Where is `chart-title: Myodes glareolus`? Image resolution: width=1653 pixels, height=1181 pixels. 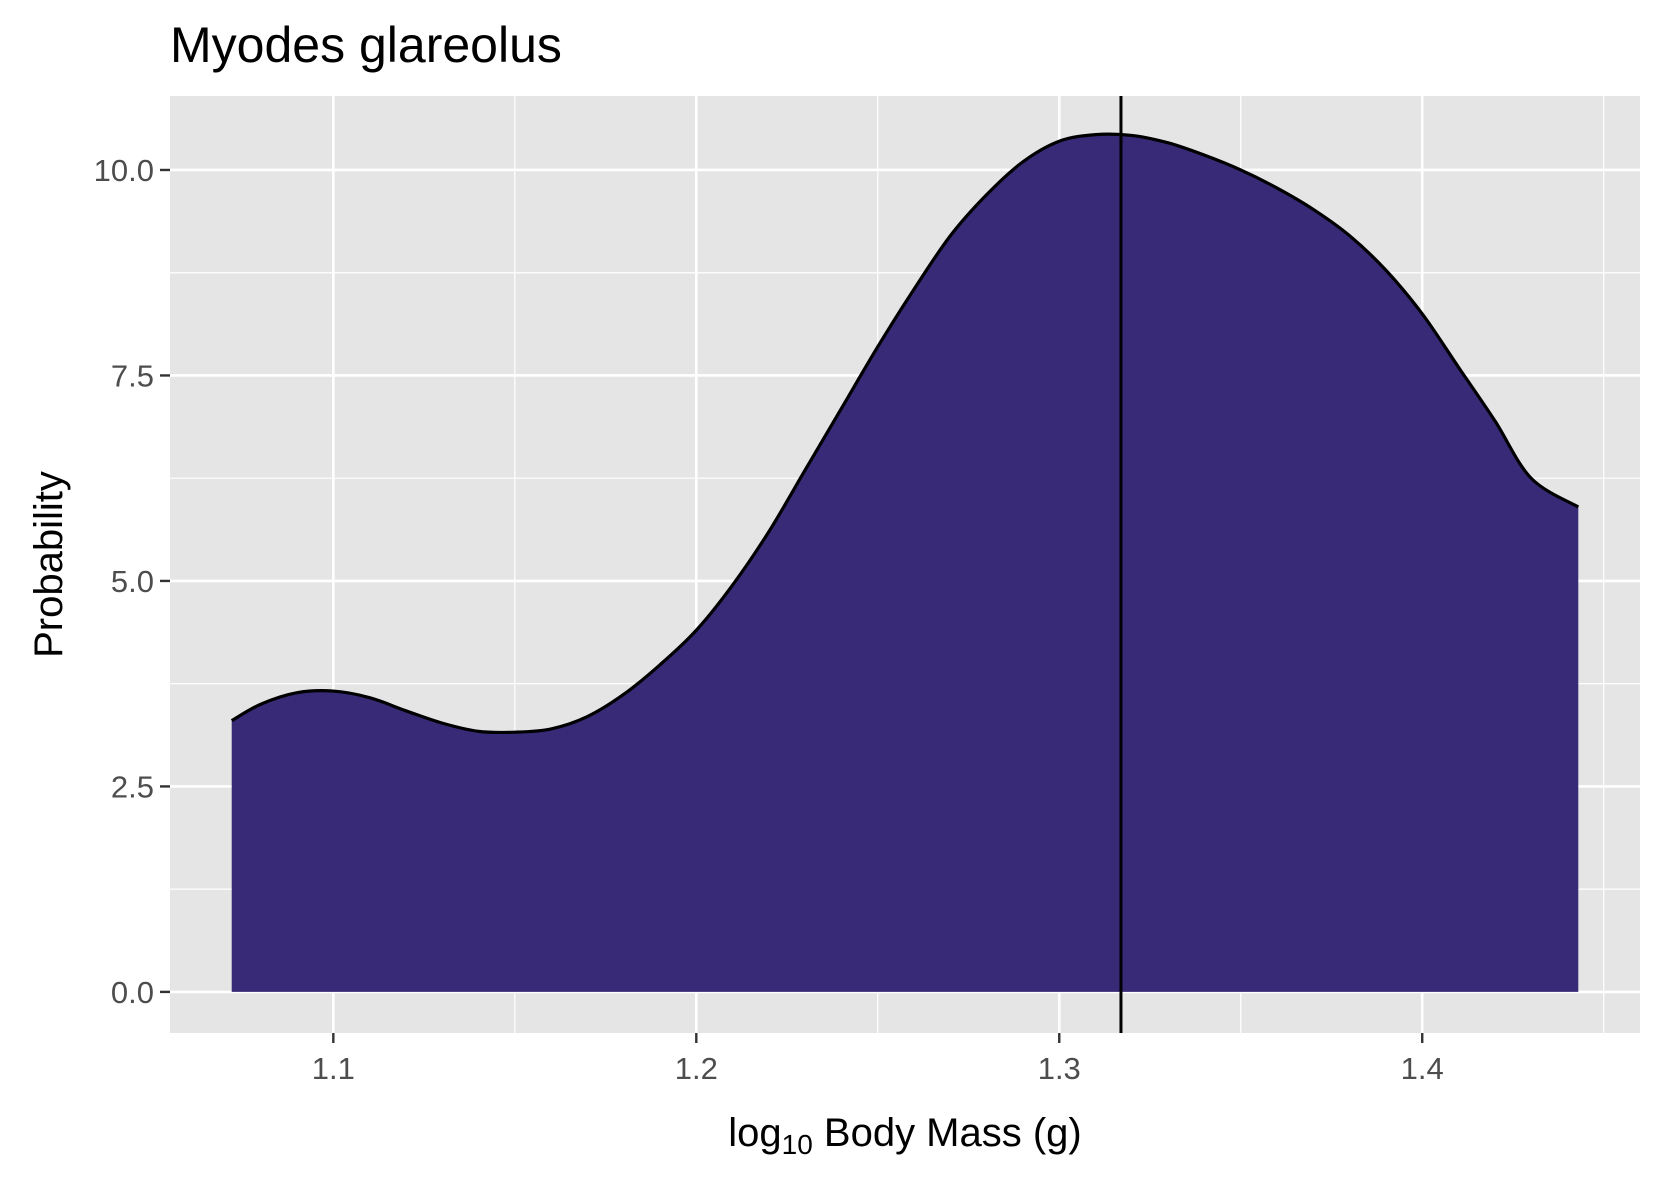 chart-title: Myodes glareolus is located at coordinates (366, 45).